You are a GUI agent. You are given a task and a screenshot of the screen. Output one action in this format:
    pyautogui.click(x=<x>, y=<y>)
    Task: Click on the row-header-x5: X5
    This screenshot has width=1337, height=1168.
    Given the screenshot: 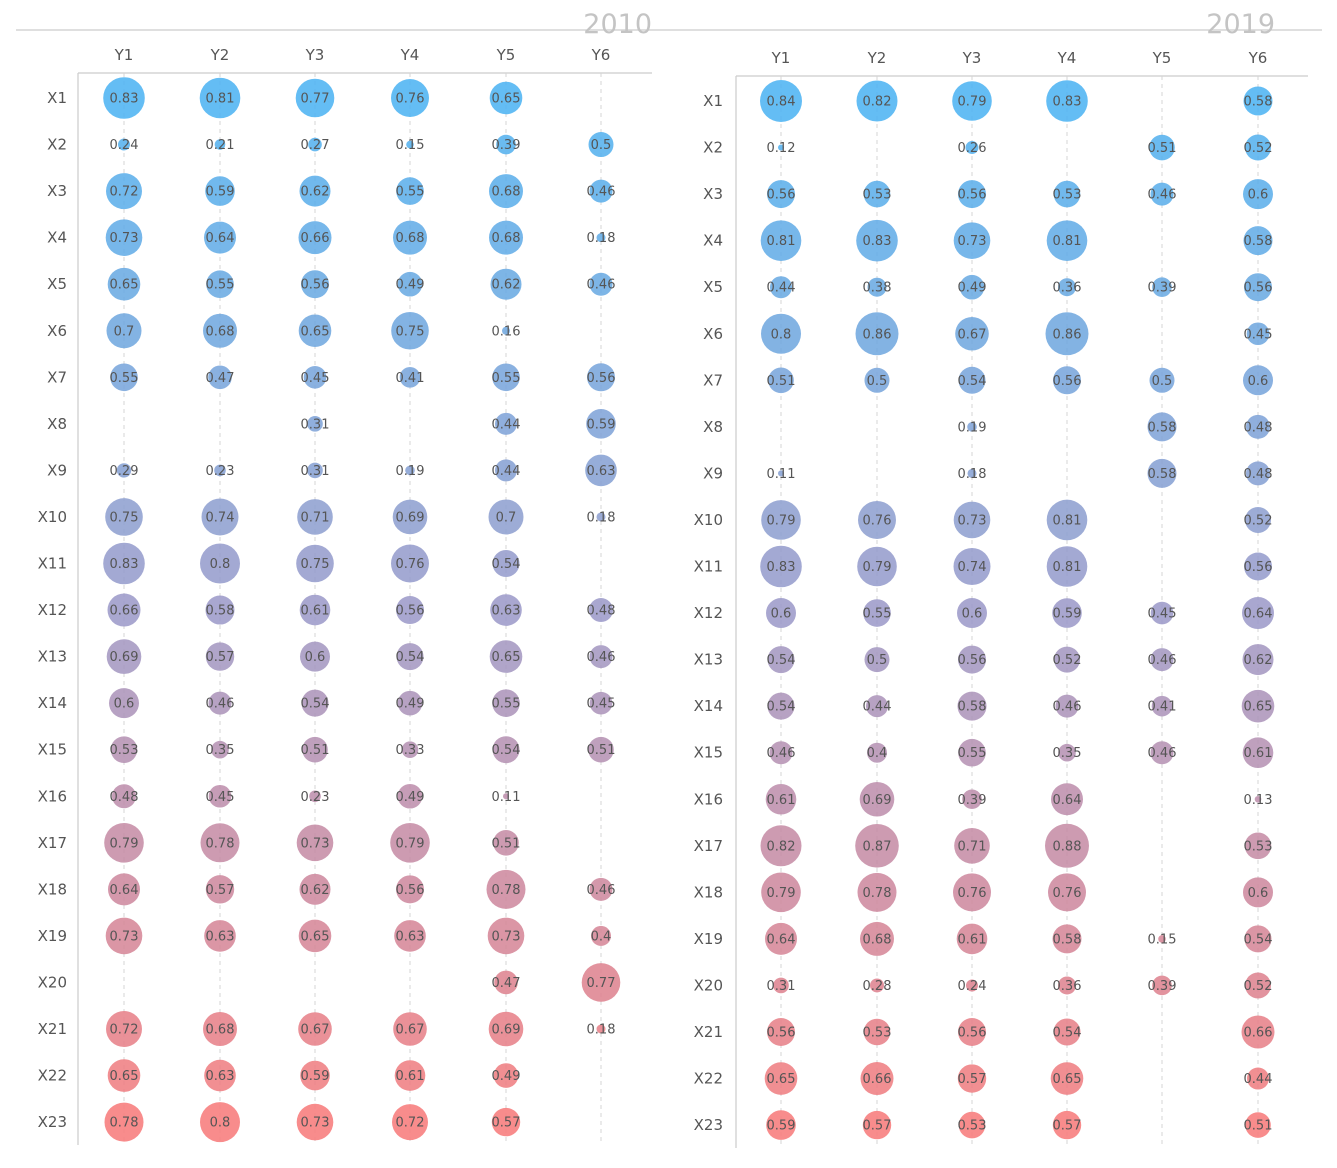 What is the action you would take?
    pyautogui.click(x=713, y=287)
    